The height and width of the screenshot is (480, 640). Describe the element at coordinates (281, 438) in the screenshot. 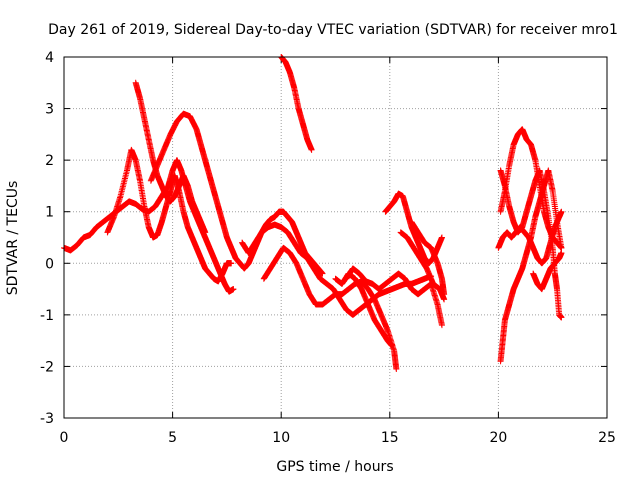

I see `x-tick-label: 10` at that location.